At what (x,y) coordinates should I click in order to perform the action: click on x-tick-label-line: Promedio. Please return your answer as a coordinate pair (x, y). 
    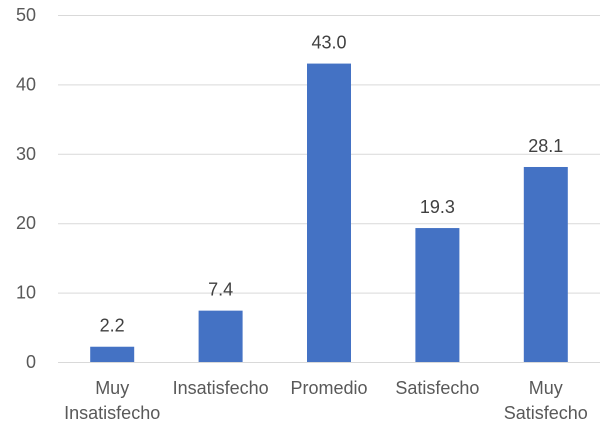
    Looking at the image, I should click on (328, 388).